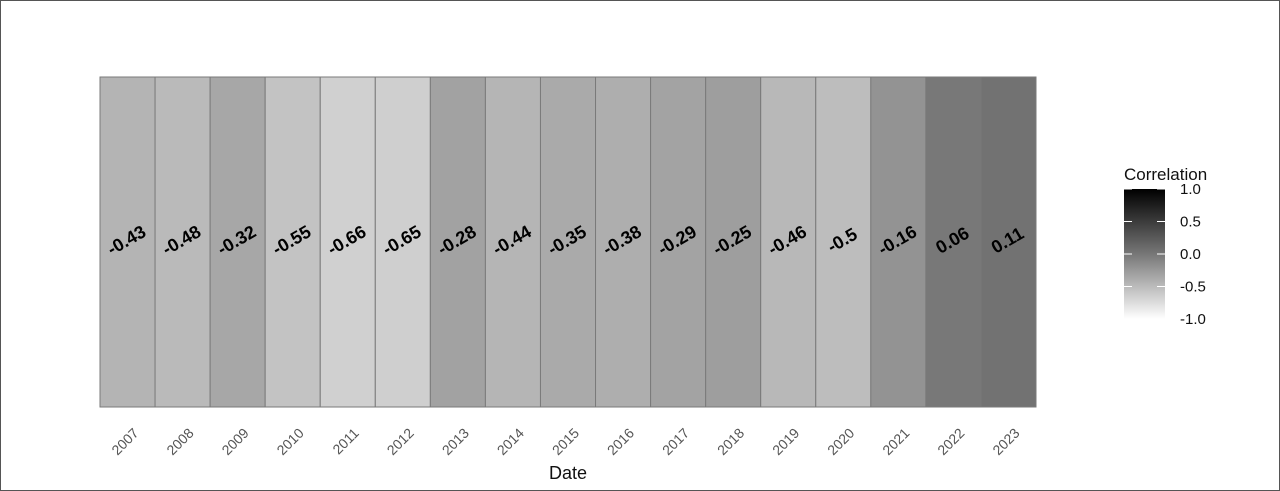 This screenshot has height=491, width=1280. What do you see at coordinates (124, 441) in the screenshot?
I see `x-tick-label-2007: 2007` at bounding box center [124, 441].